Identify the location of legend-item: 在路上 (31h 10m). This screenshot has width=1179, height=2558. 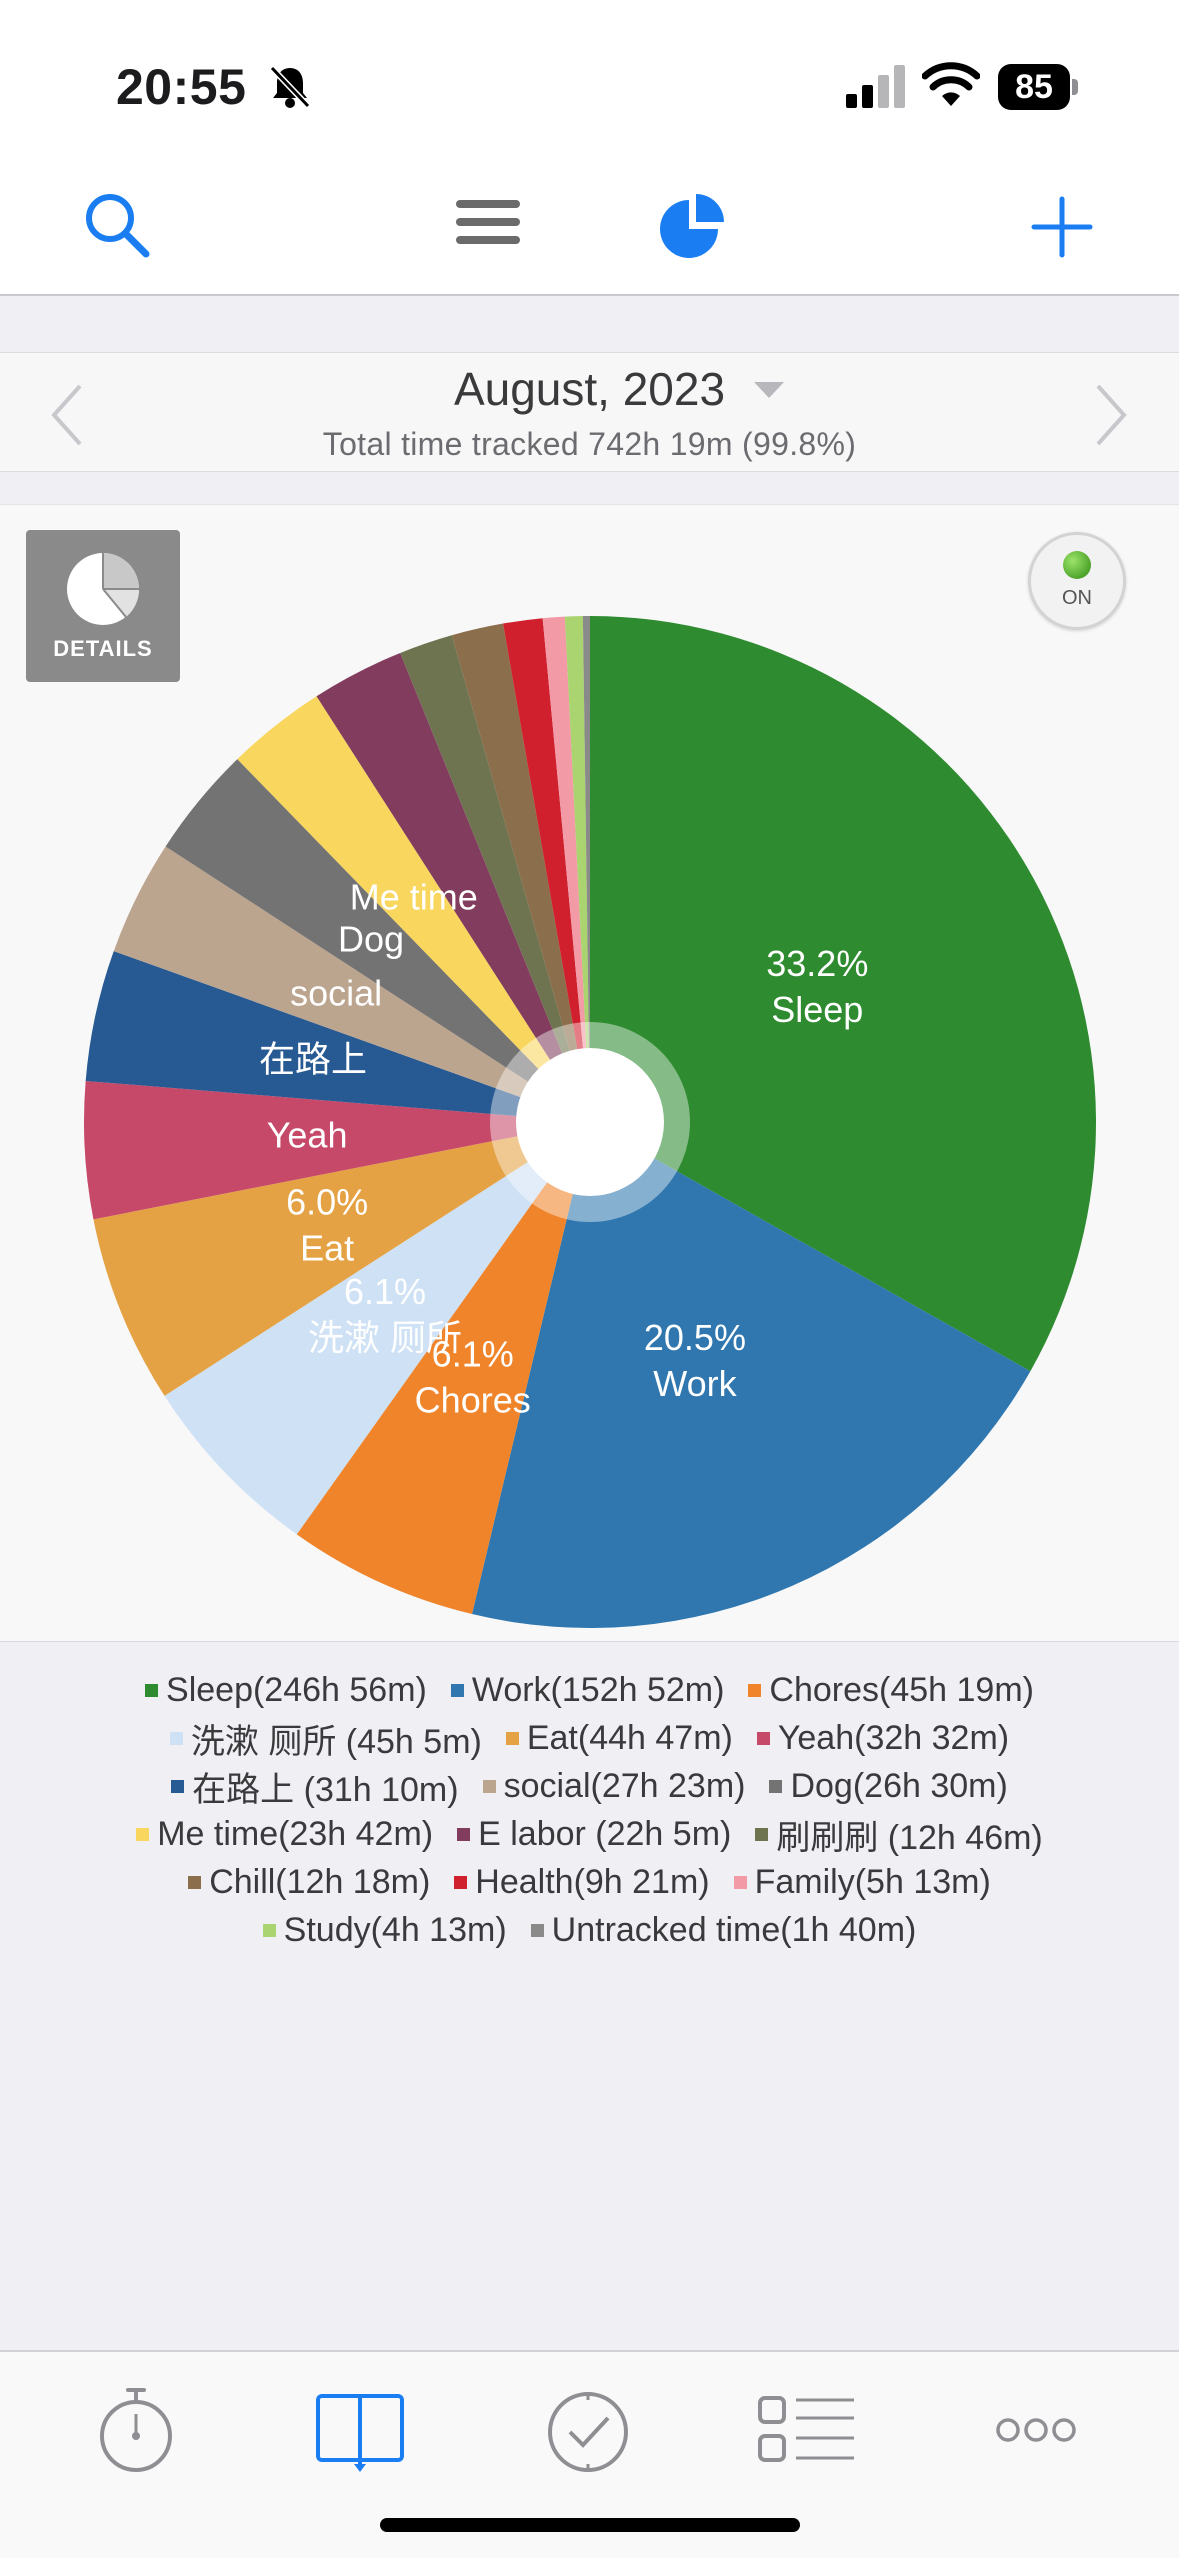
(315, 1786).